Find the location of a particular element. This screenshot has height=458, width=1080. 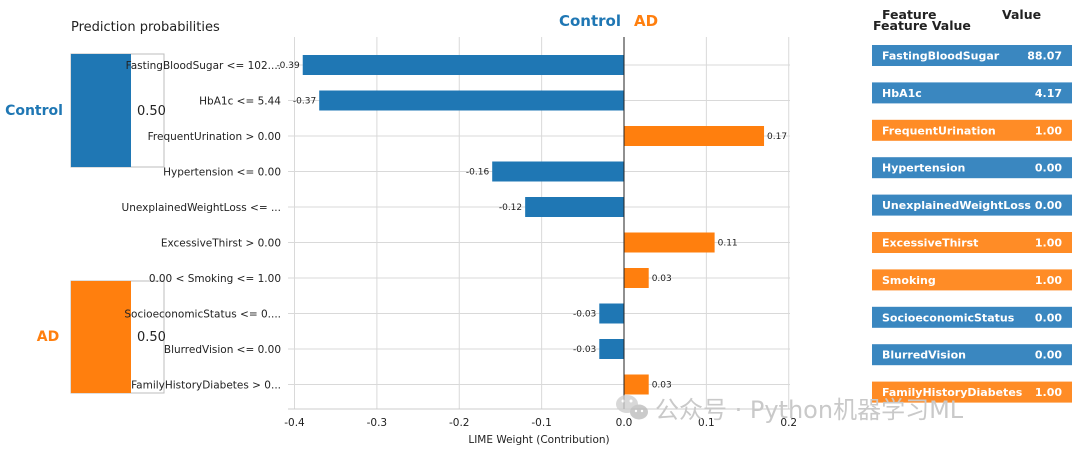

table-feature-name: BlurredVision is located at coordinates (924, 355).